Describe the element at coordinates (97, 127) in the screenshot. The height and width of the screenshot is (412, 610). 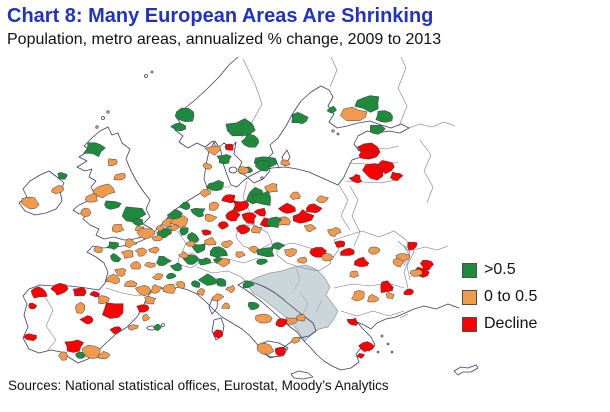
I see `island-orkney` at that location.